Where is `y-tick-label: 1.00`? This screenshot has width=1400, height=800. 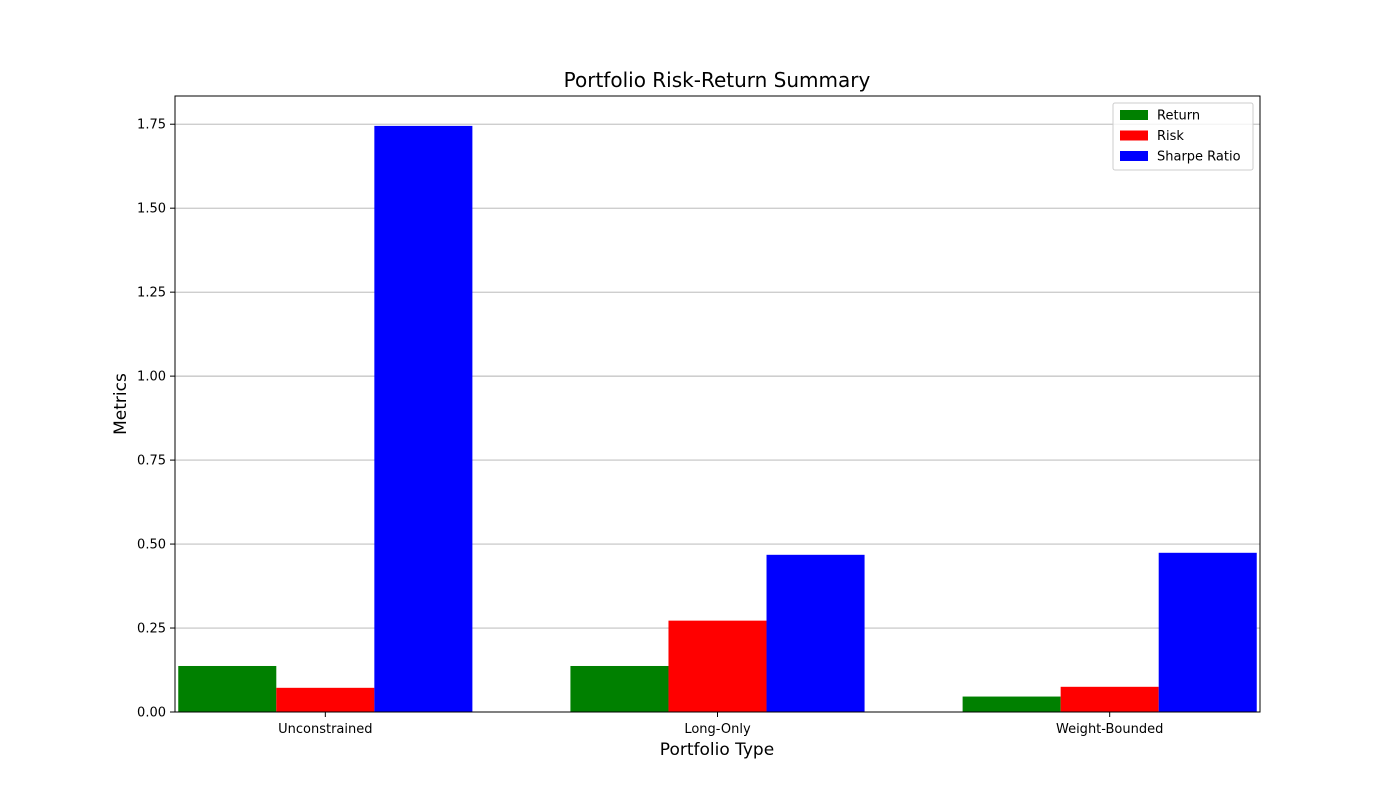
y-tick-label: 1.00 is located at coordinates (151, 377).